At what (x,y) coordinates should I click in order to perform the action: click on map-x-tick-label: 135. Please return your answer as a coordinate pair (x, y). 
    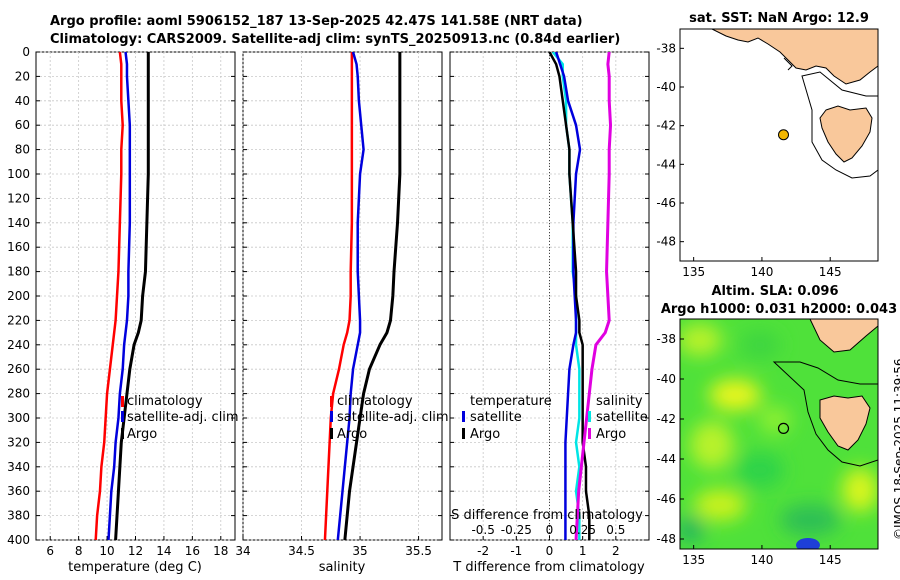
    Looking at the image, I should click on (693, 560).